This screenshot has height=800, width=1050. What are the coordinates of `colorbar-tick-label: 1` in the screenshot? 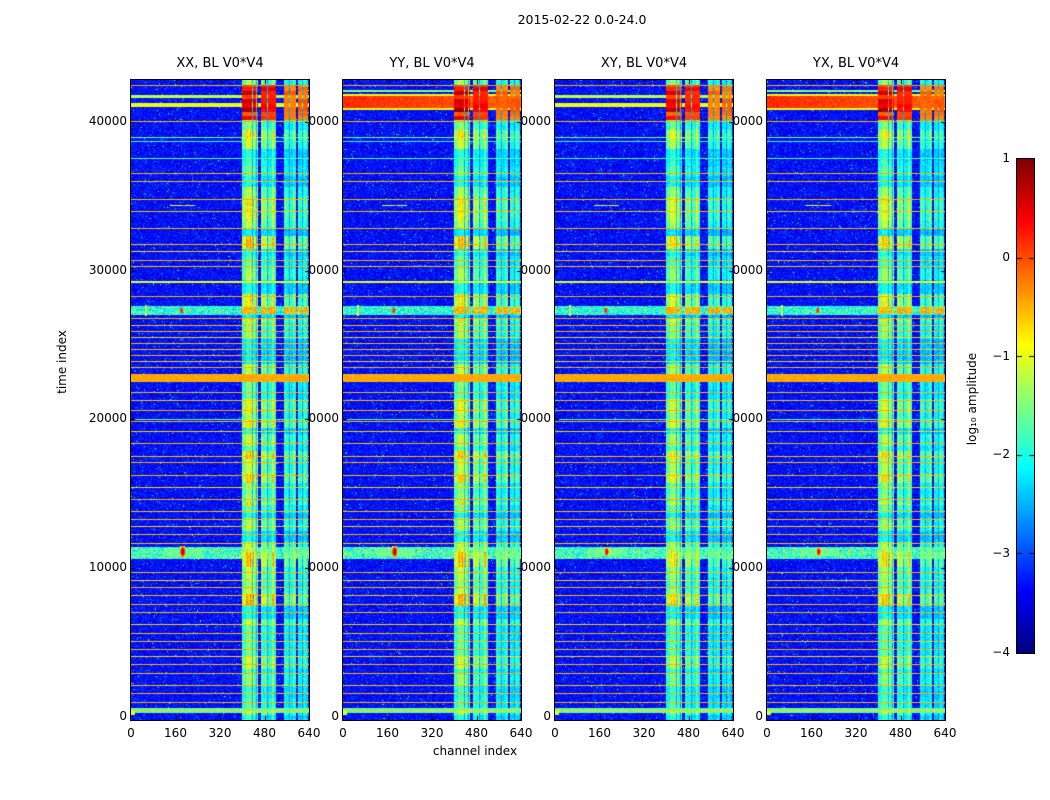 It's located at (1006, 158).